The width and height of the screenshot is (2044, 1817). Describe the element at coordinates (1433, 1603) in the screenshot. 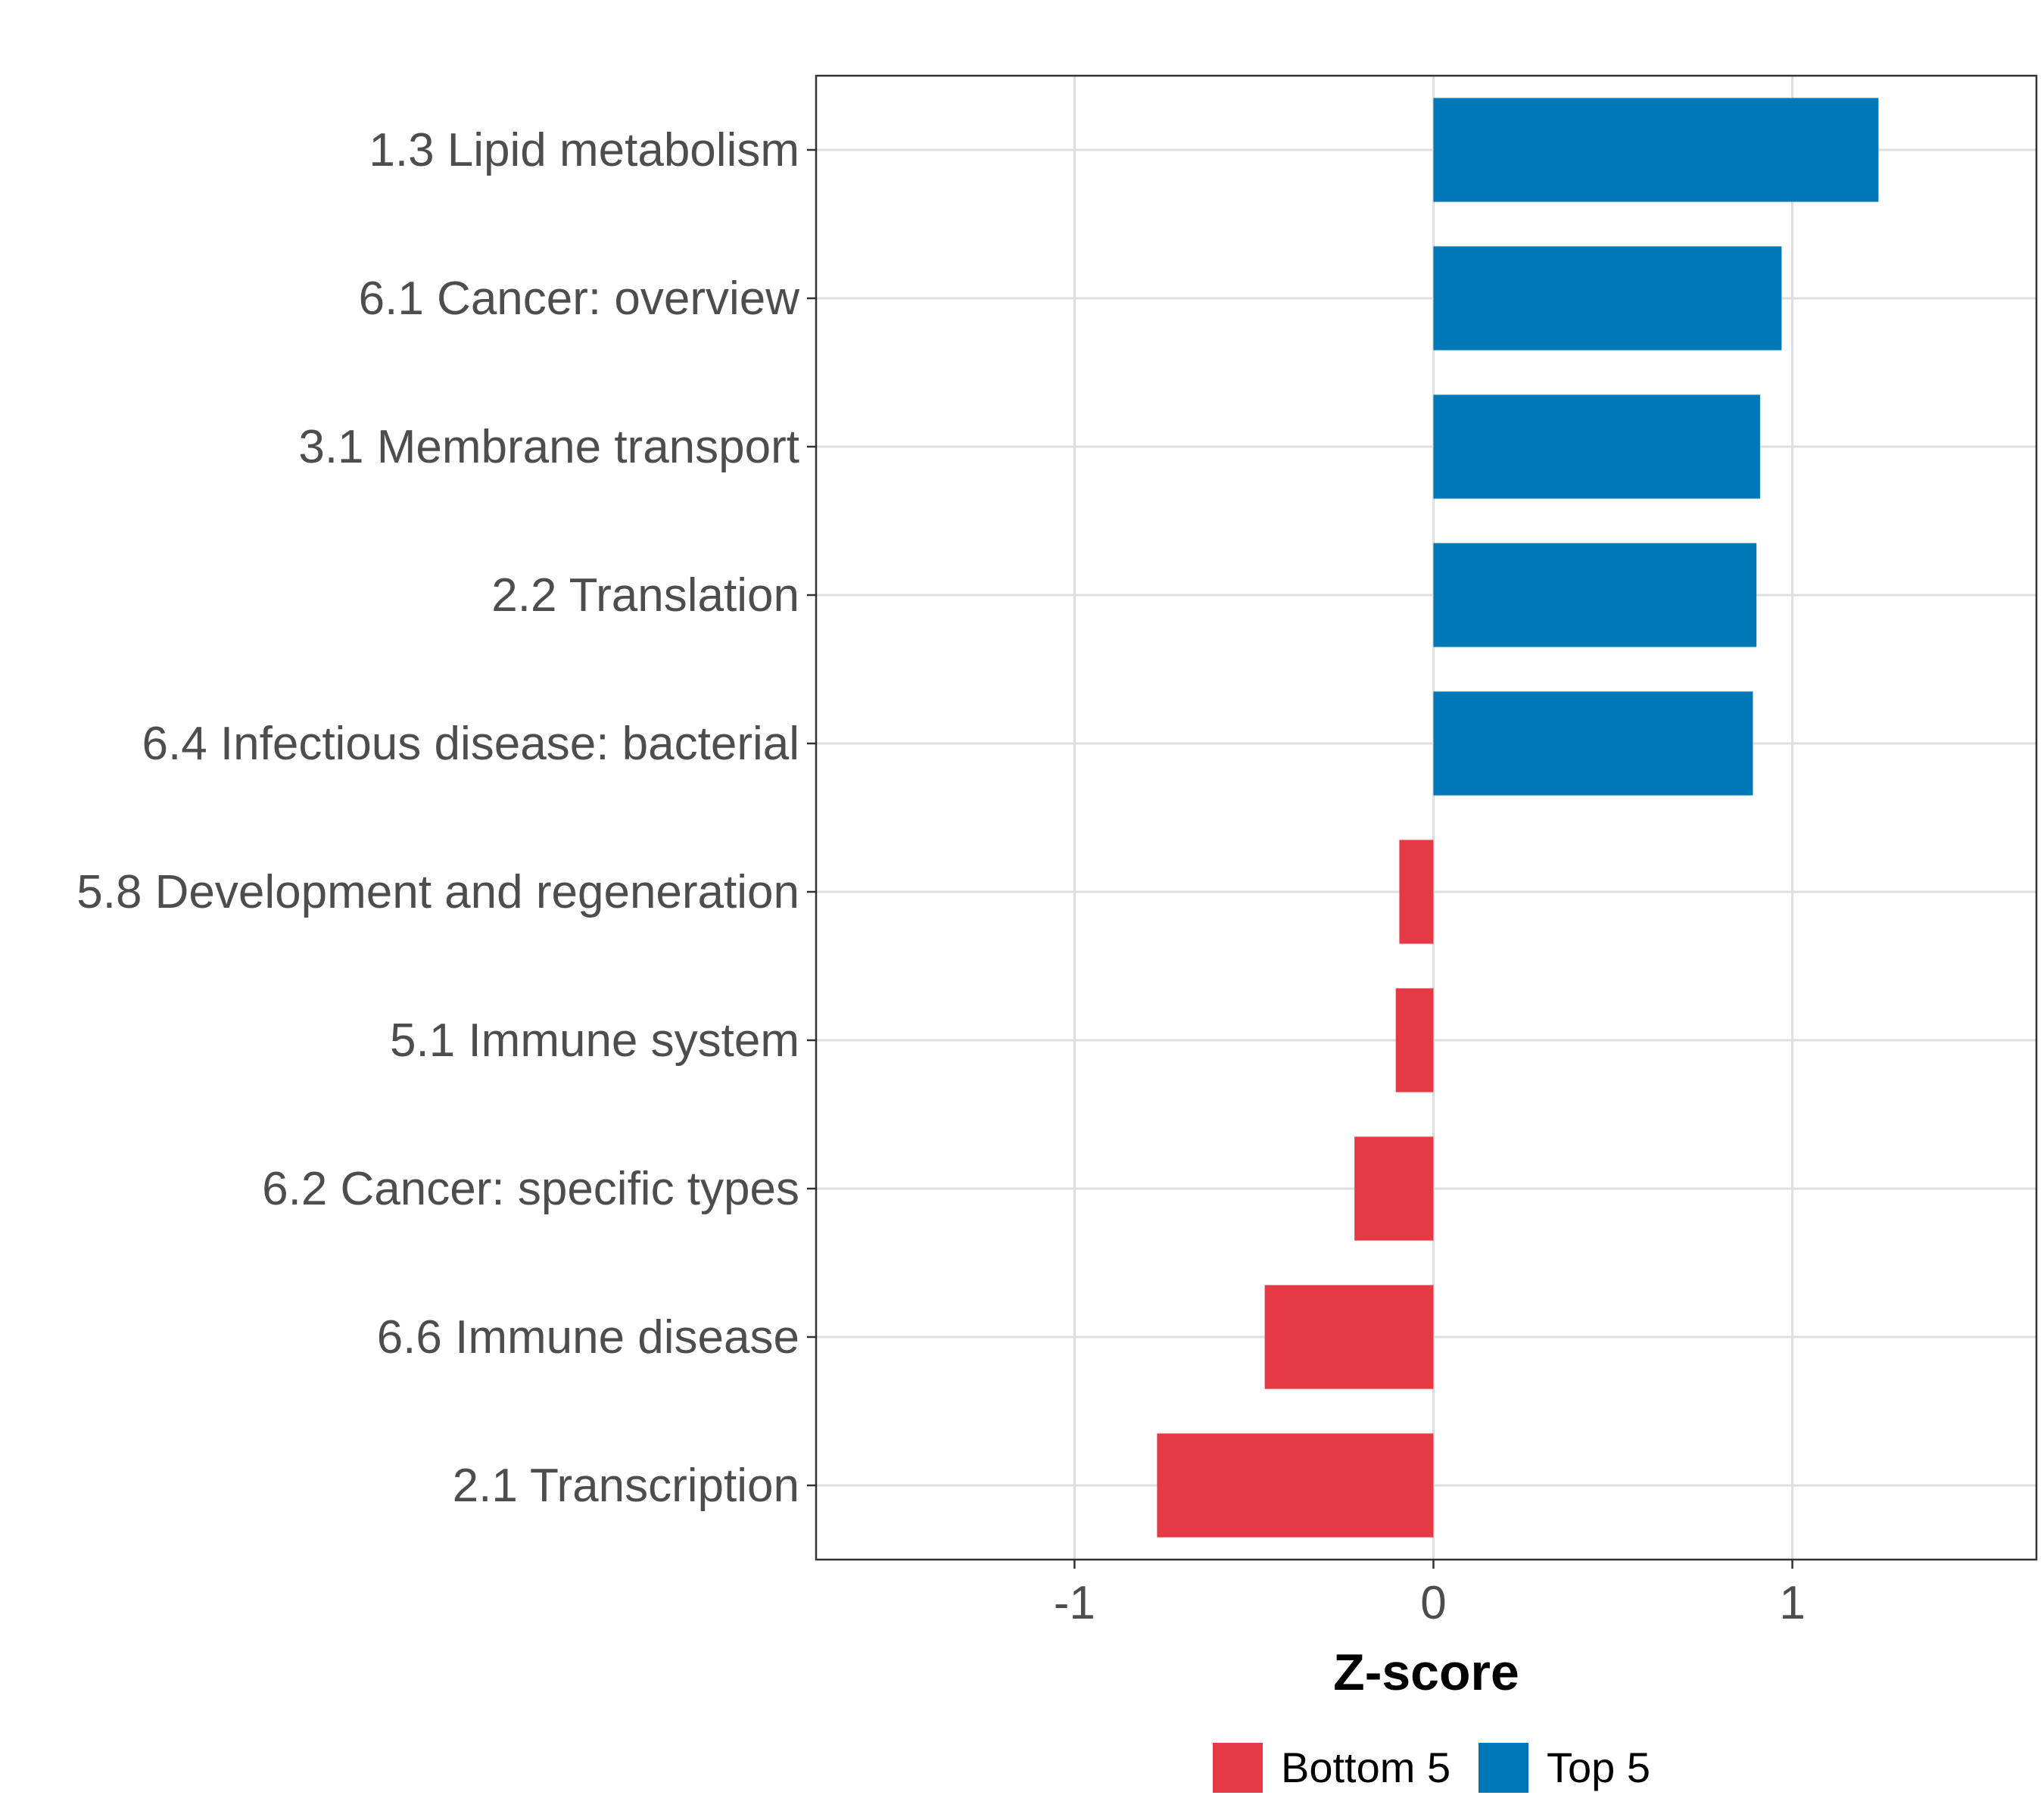

I see `x-tick-label: 0` at that location.